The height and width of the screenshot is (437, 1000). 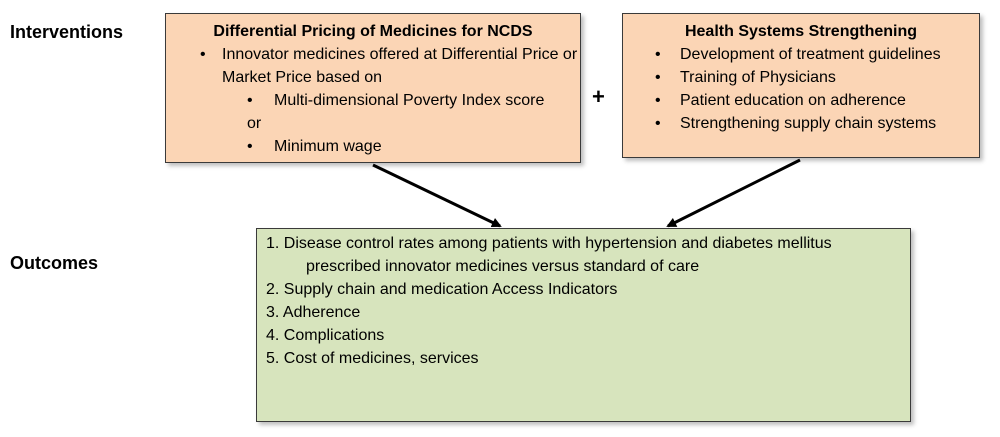 What do you see at coordinates (801, 31) in the screenshot?
I see `health-systems-title: Health Systems Strengthening` at bounding box center [801, 31].